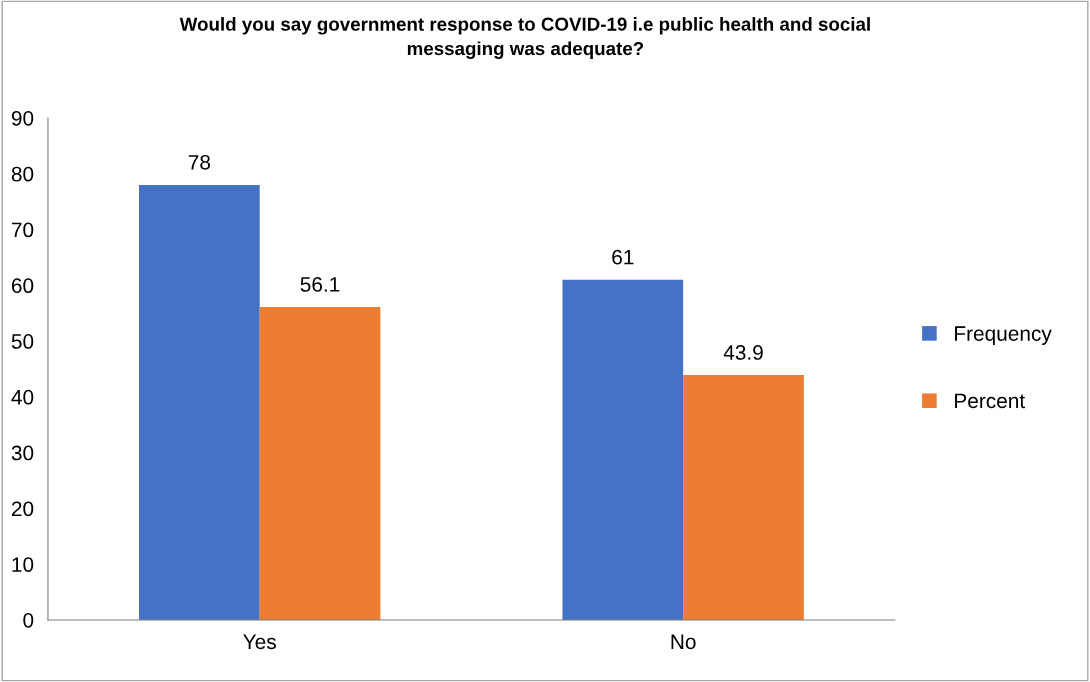 Image resolution: width=1090 pixels, height=682 pixels. What do you see at coordinates (22, 509) in the screenshot?
I see `y-tick-label: 20` at bounding box center [22, 509].